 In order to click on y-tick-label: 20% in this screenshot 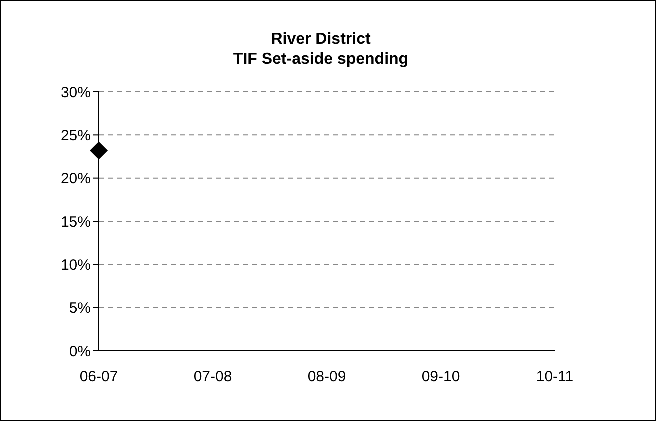, I will do `click(75, 179)`.